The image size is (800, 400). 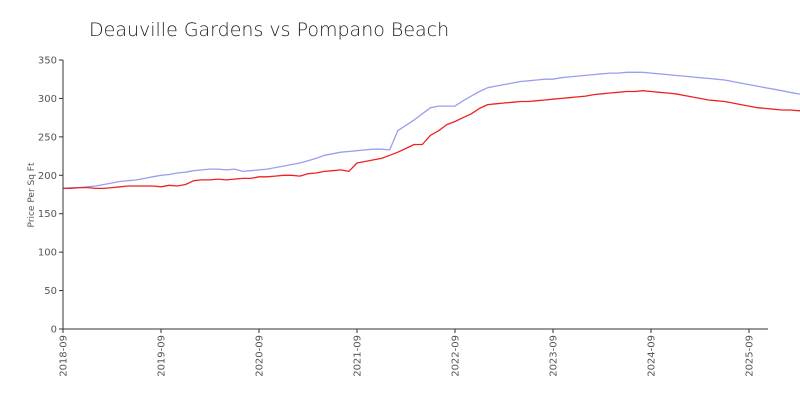 What do you see at coordinates (456, 356) in the screenshot?
I see `x-tick-label: 2022-09` at bounding box center [456, 356].